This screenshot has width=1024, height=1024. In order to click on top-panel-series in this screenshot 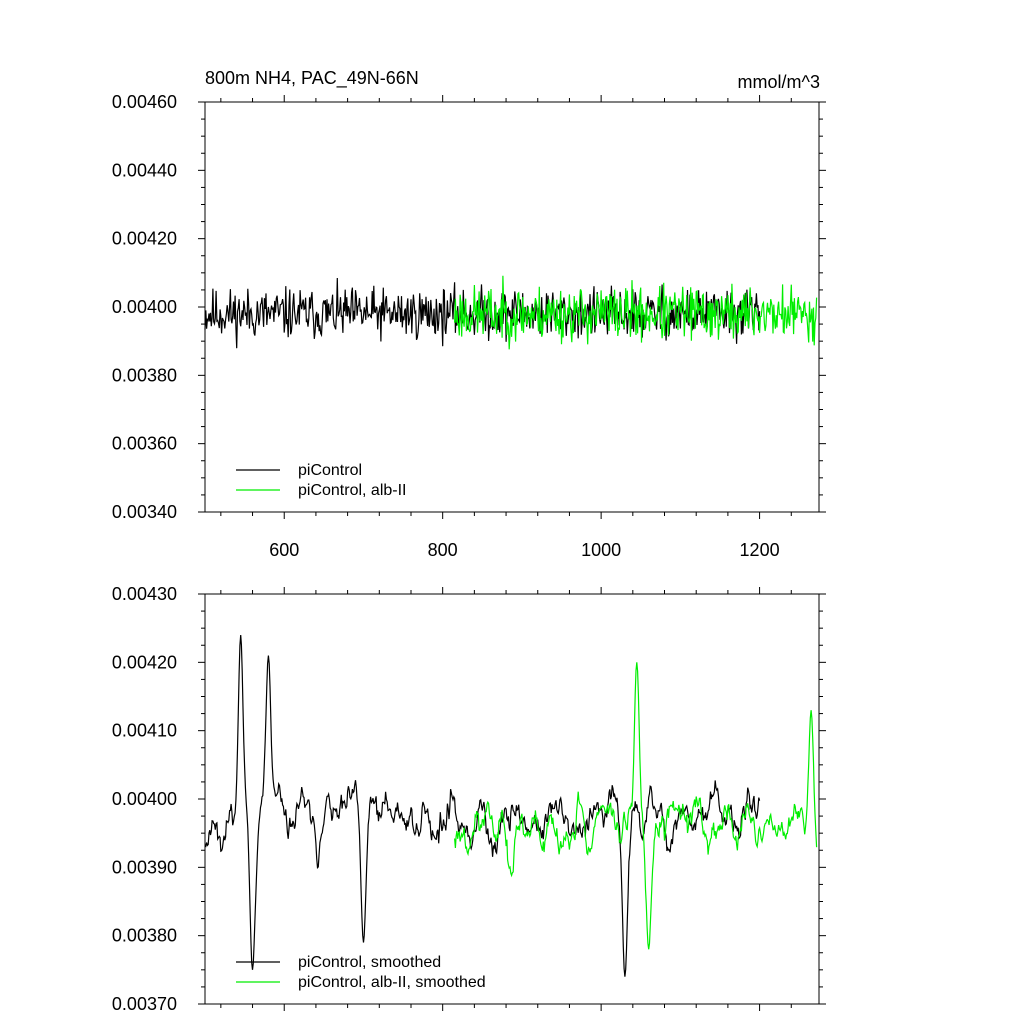, I will do `click(511, 312)`.